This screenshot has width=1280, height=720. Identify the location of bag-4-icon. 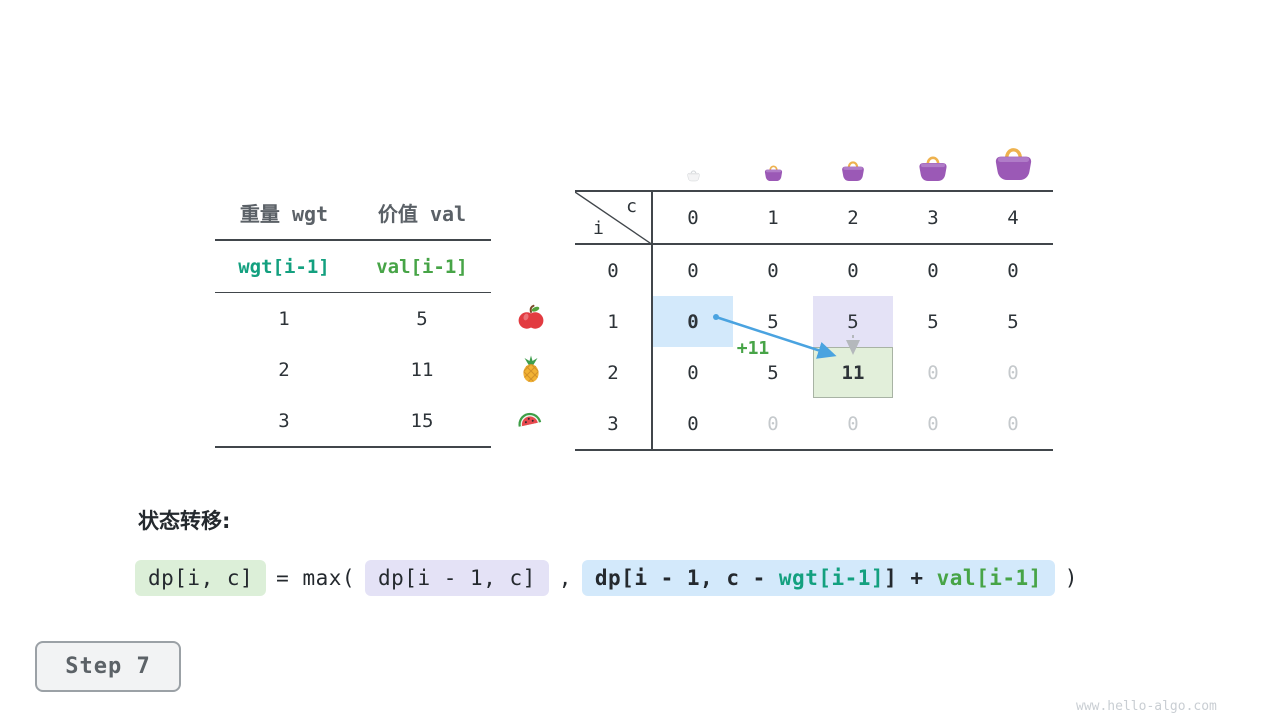
(1013, 161).